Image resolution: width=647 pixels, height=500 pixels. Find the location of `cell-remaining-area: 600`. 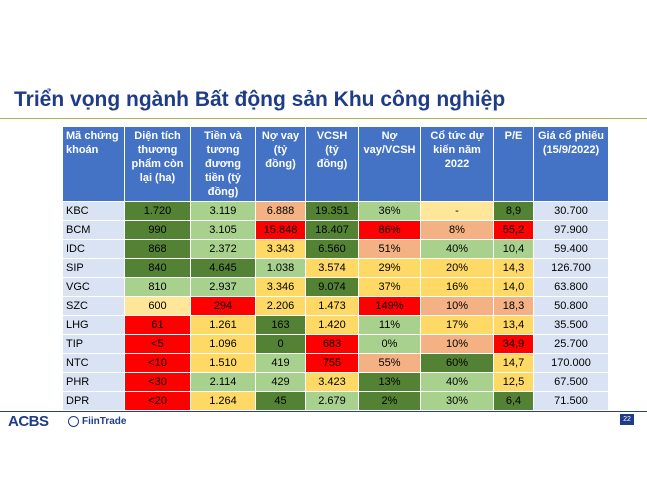

cell-remaining-area: 600 is located at coordinates (157, 306).